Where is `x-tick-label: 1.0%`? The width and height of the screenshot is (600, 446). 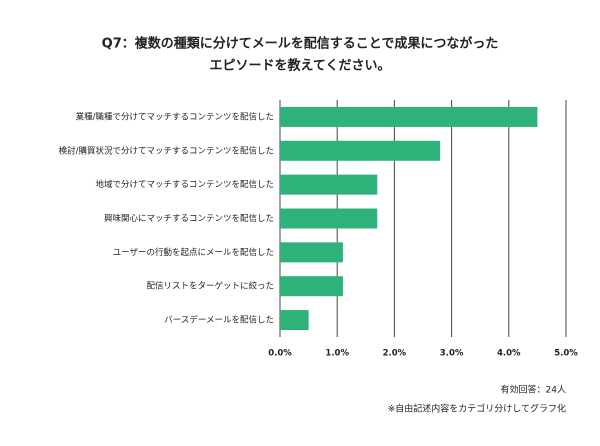
x-tick-label: 1.0% is located at coordinates (337, 354).